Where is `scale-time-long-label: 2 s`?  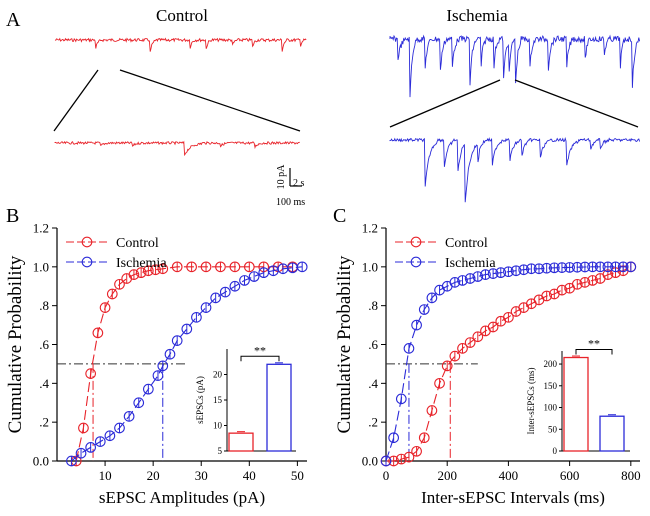
scale-time-long-label: 2 s is located at coordinates (299, 183).